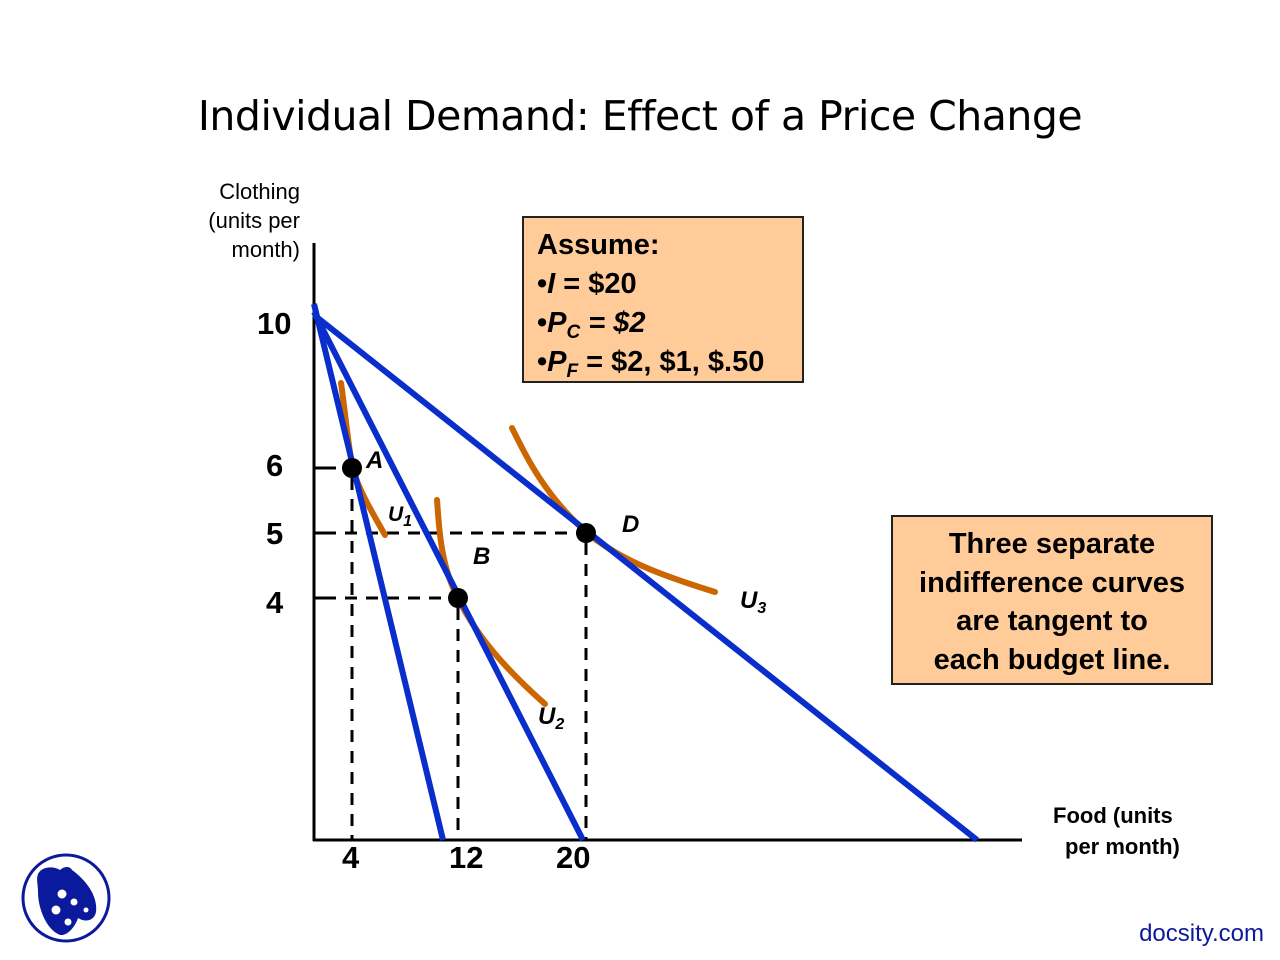 The width and height of the screenshot is (1280, 960). Describe the element at coordinates (274, 323) in the screenshot. I see `y-tick-10: 10` at that location.